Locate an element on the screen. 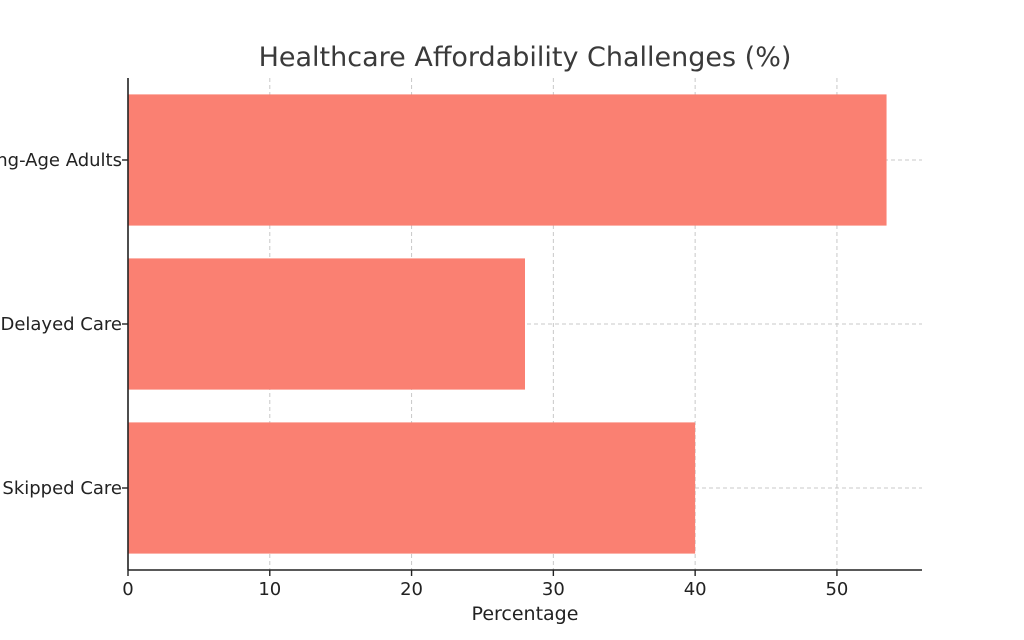 The width and height of the screenshot is (1024, 640). x-tick-label: 50 is located at coordinates (836, 589).